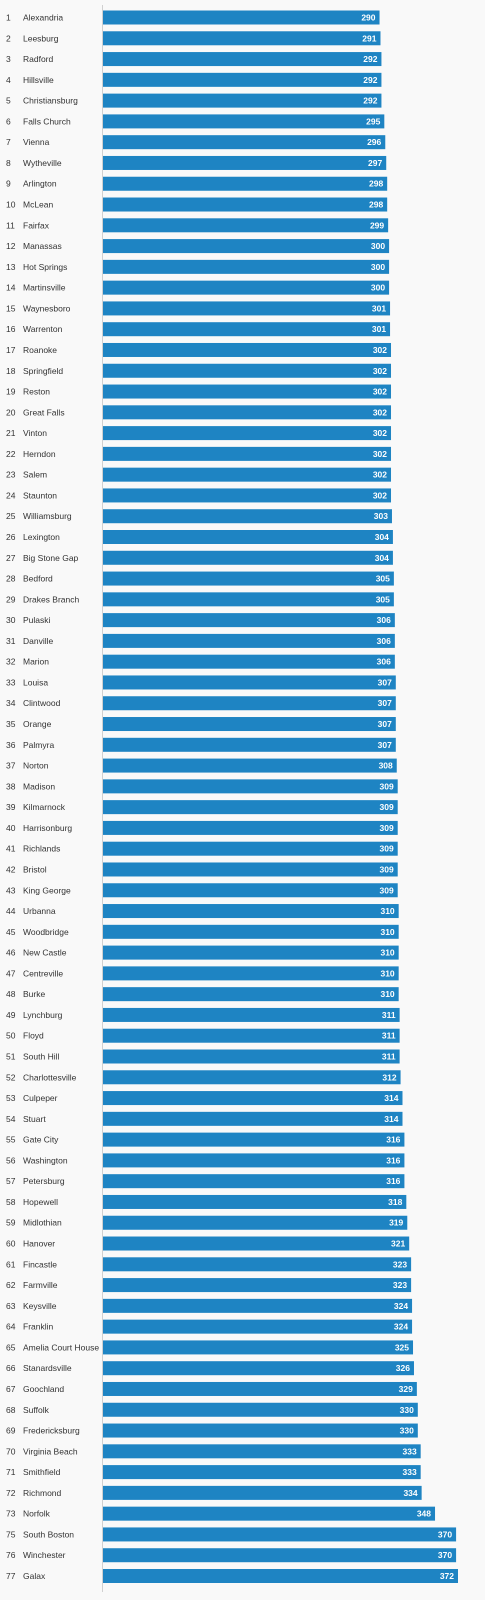 Image resolution: width=485 pixels, height=1600 pixels. I want to click on bar-value-label: 307, so click(385, 745).